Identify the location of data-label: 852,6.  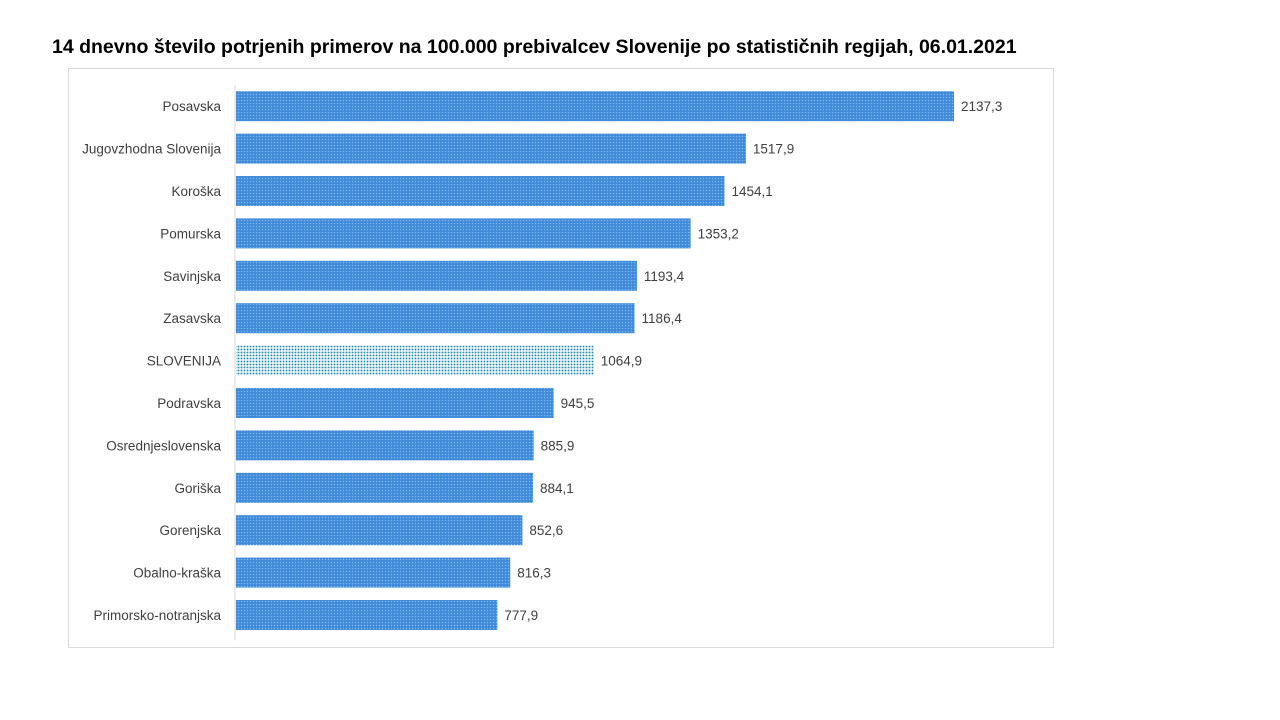
(546, 530).